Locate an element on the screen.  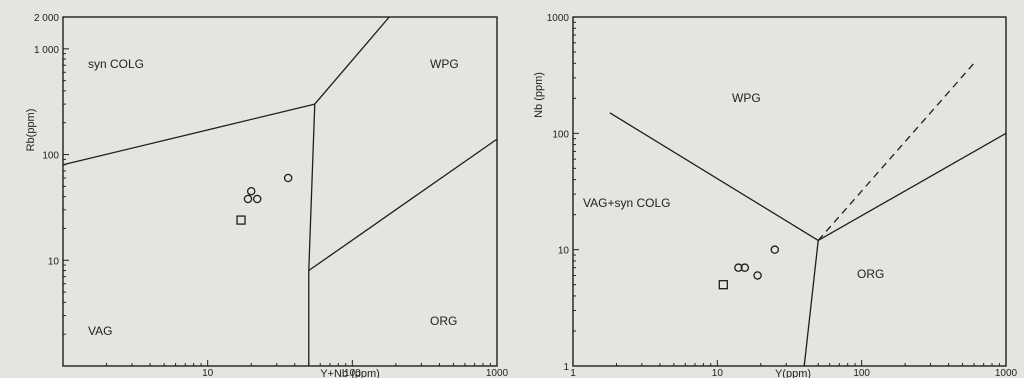
y-tick-label: 1000 is located at coordinates (558, 18).